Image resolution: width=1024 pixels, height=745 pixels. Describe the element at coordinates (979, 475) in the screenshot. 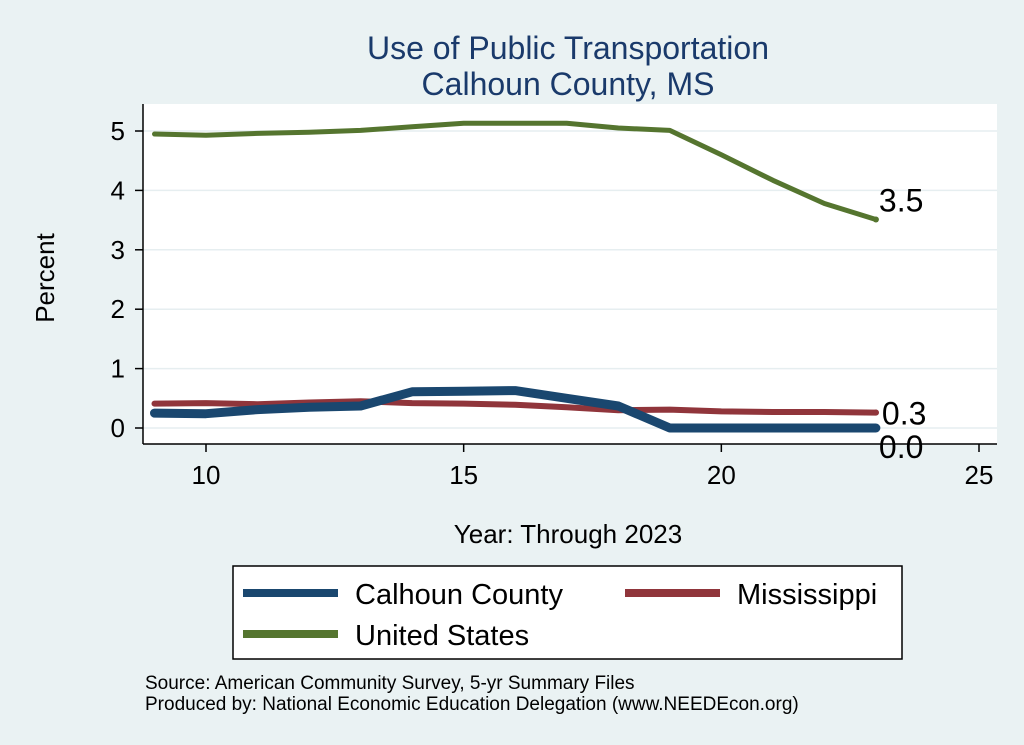

I see `x-tick-label: 25` at that location.